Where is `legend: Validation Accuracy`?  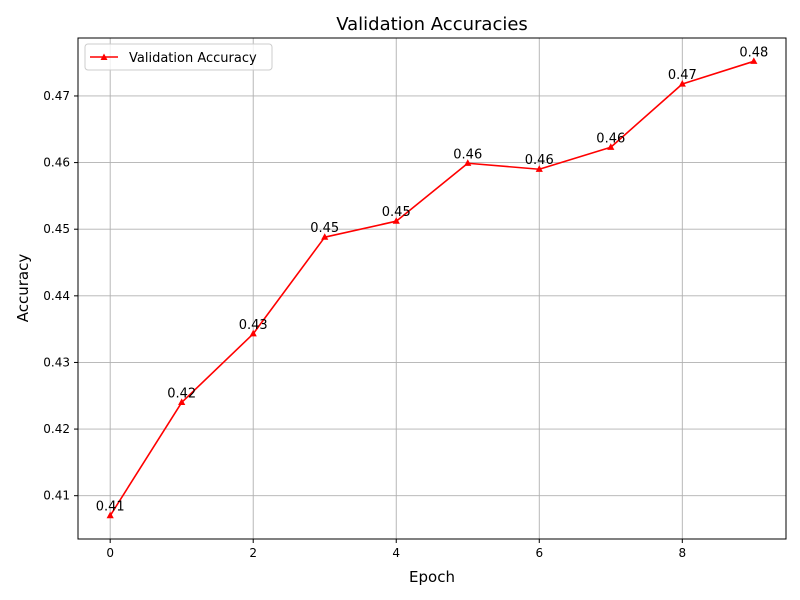 legend: Validation Accuracy is located at coordinates (178, 57).